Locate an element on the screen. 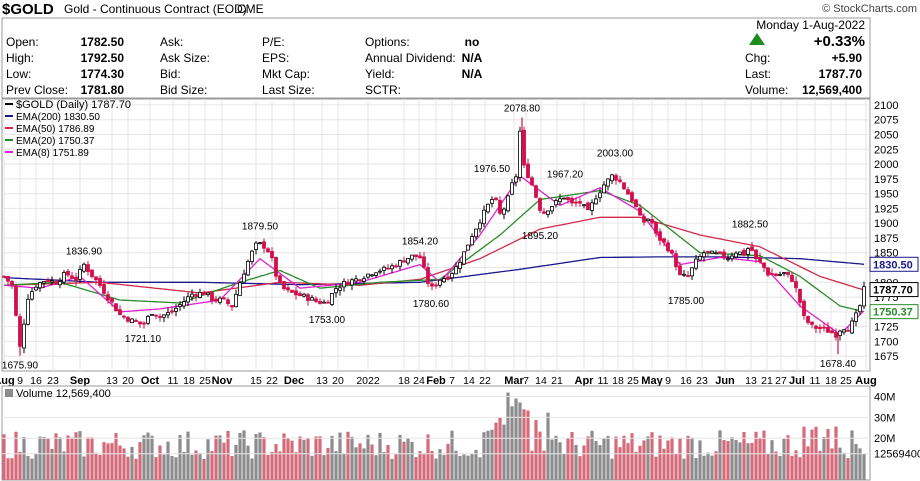 This screenshot has width=920, height=481. volume-tick-label: 30M is located at coordinates (884, 418).